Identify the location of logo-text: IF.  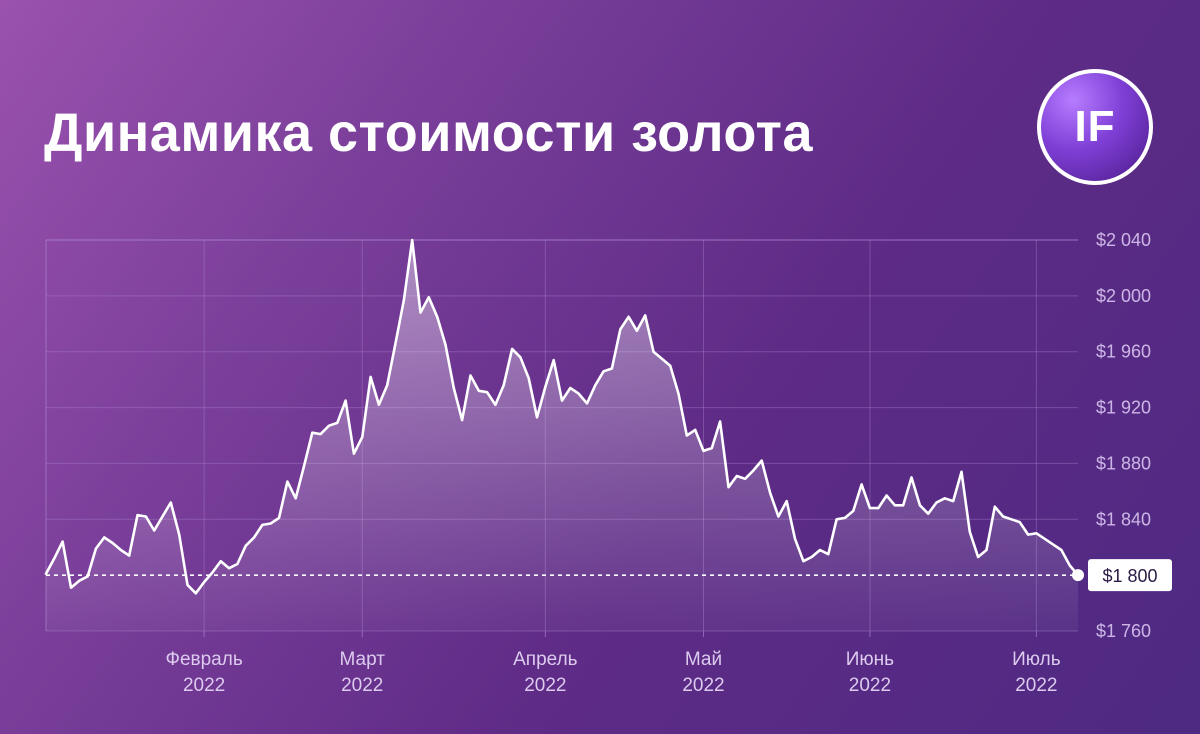
(1095, 126).